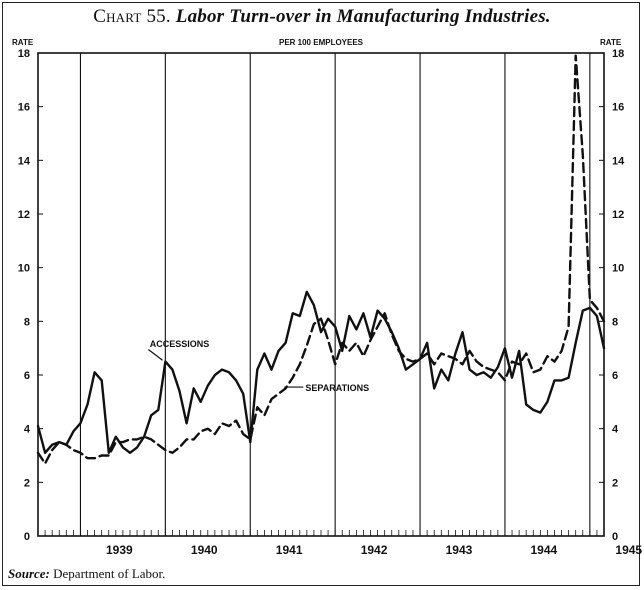 The height and width of the screenshot is (590, 644). I want to click on year-label: 1944, so click(544, 550).